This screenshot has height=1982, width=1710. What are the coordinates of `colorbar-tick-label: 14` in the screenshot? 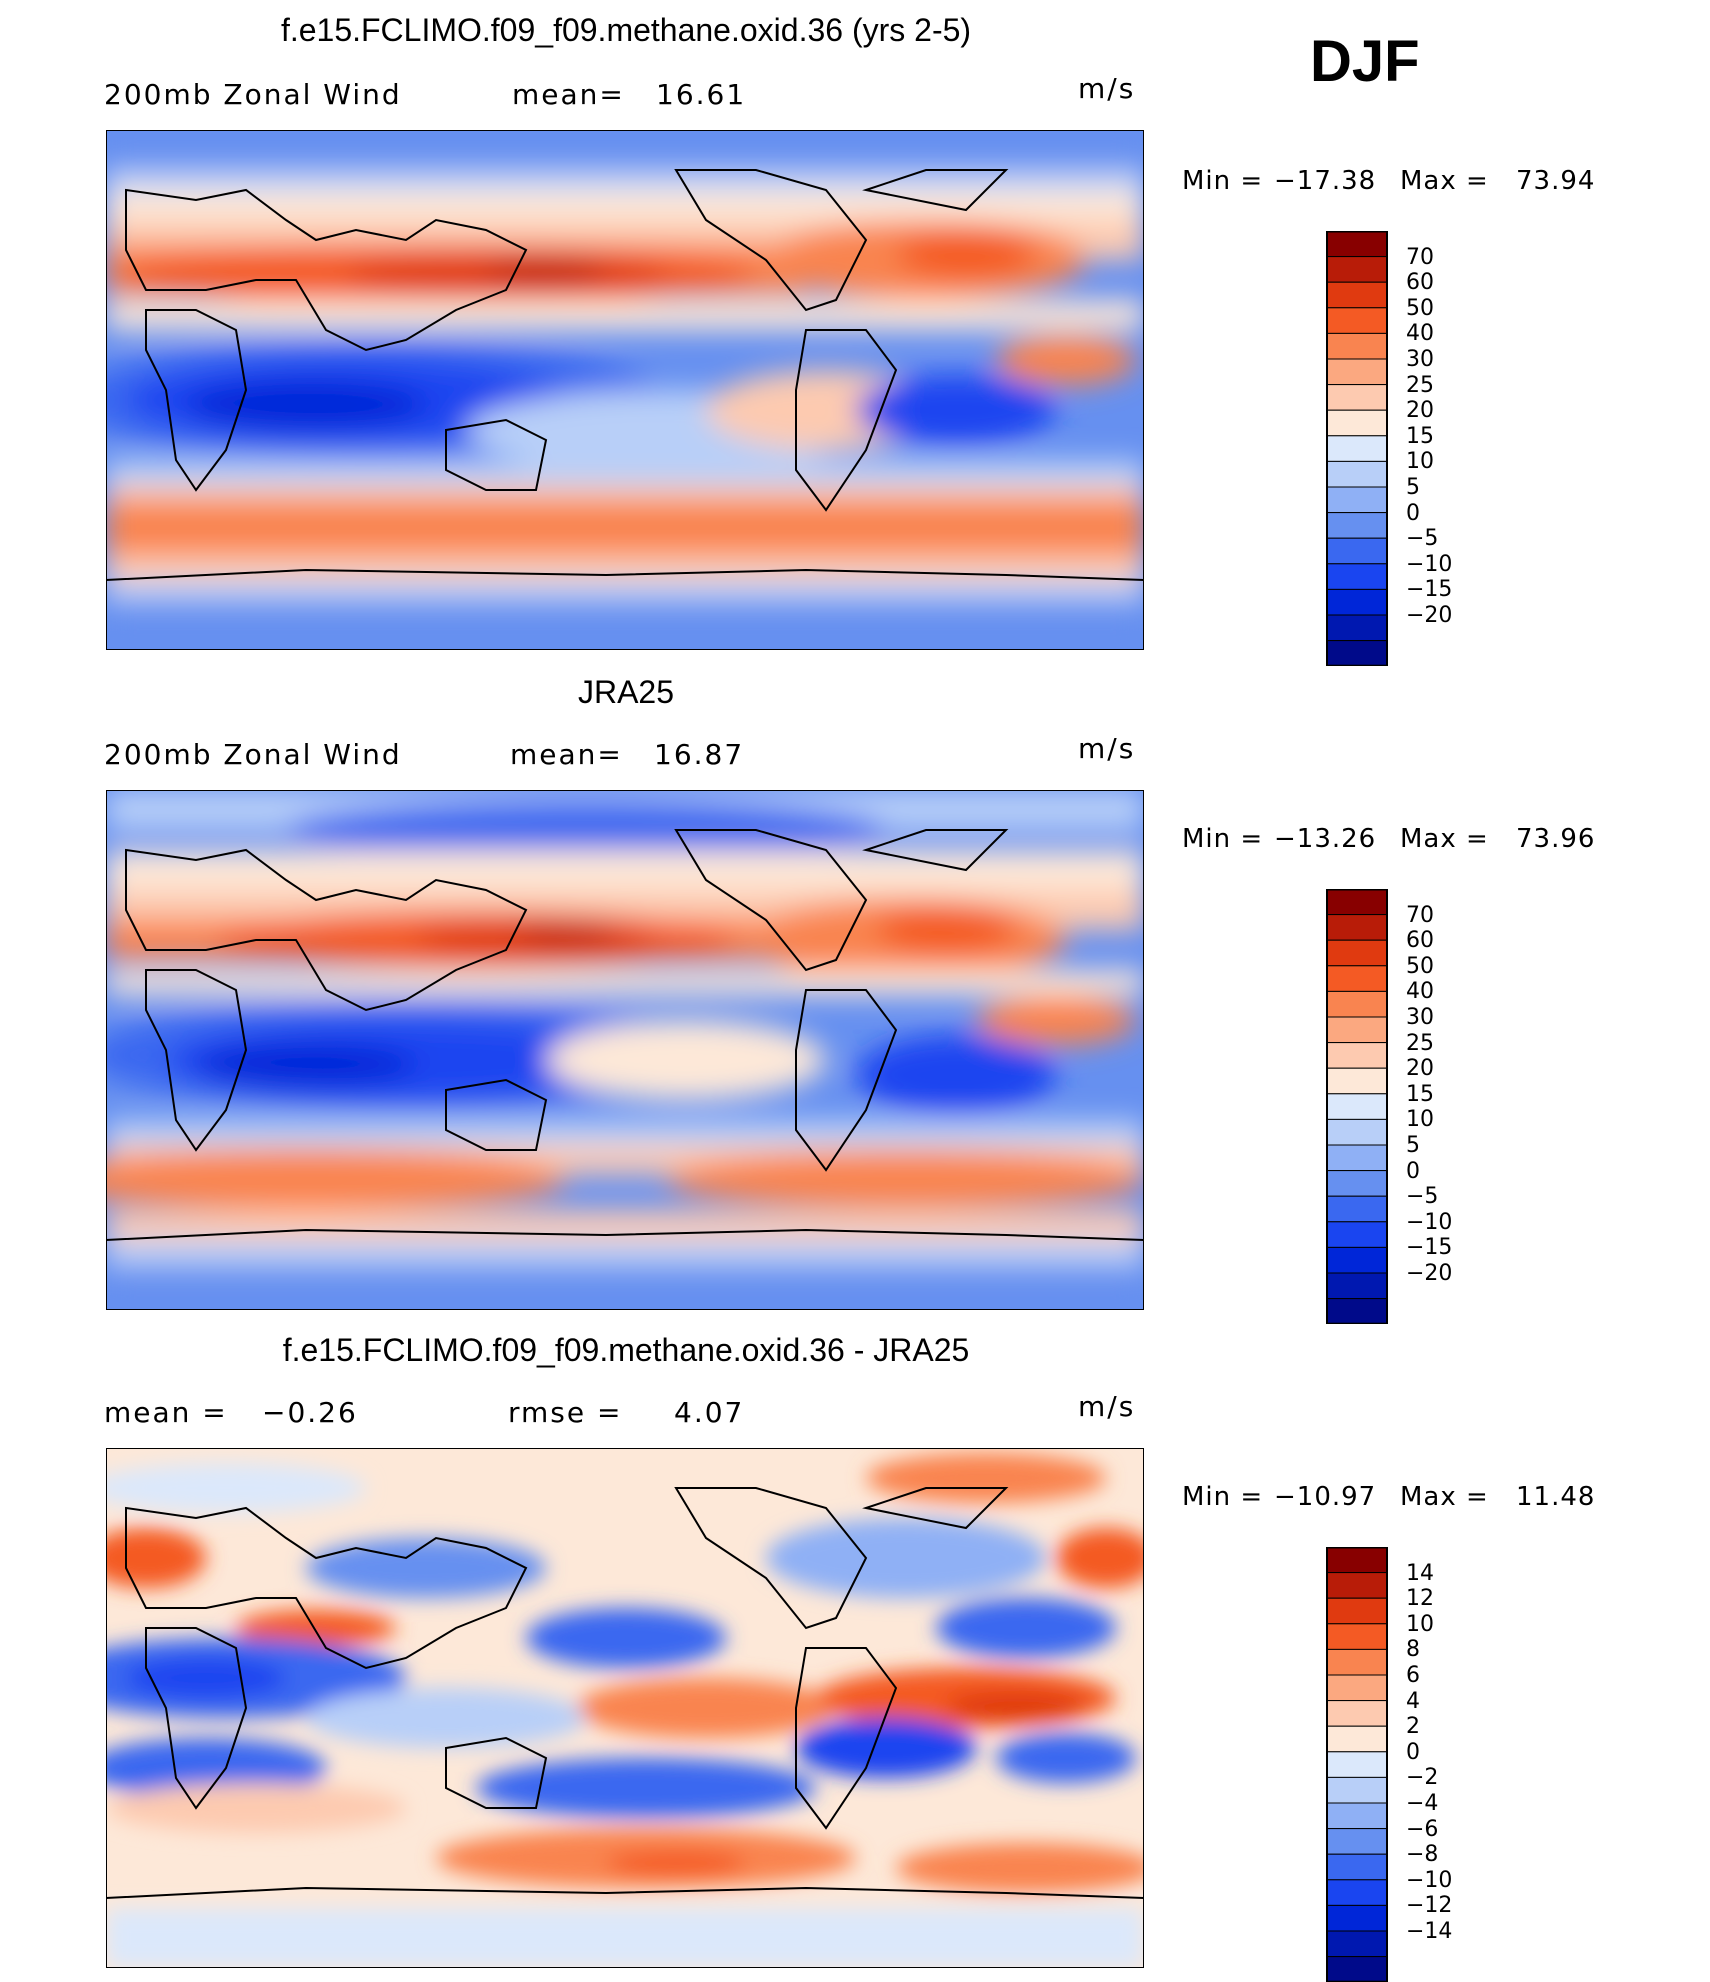 It's located at (1420, 1573).